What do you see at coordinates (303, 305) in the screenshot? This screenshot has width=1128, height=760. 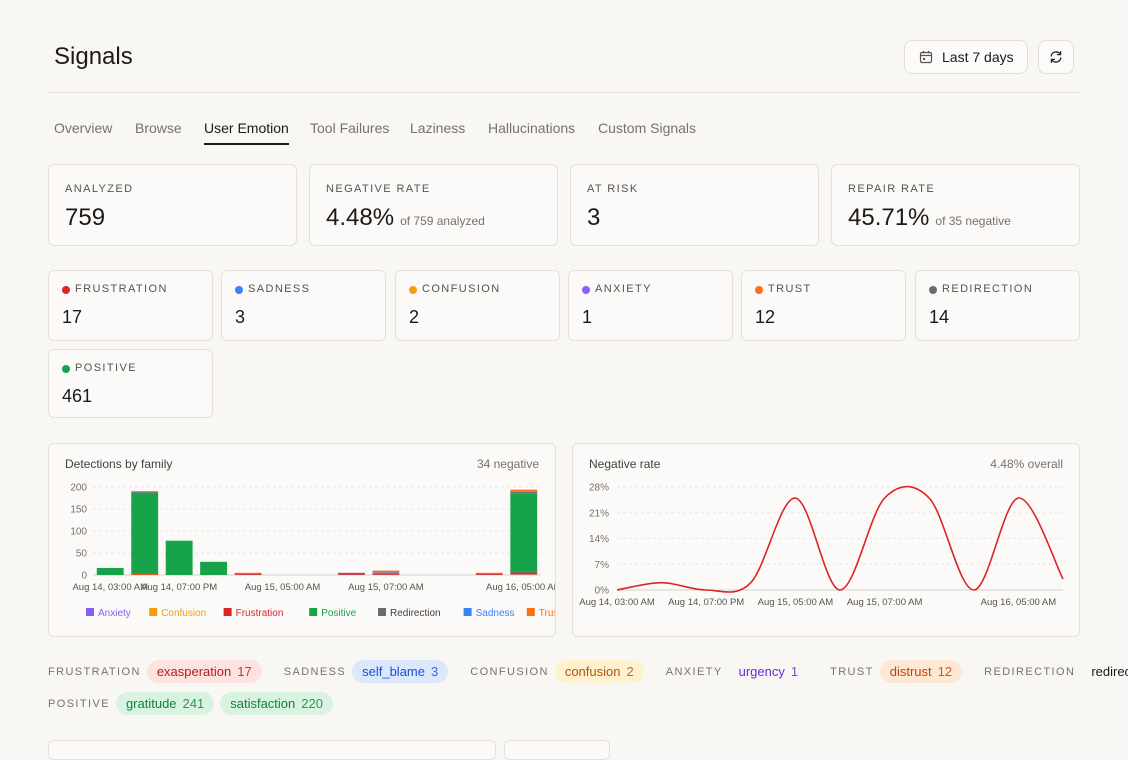 I see `emotion-card-sadness: Sadness3` at bounding box center [303, 305].